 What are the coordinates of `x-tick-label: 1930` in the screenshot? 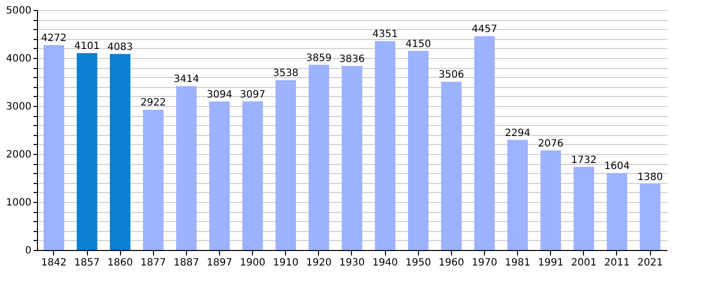 It's located at (352, 263).